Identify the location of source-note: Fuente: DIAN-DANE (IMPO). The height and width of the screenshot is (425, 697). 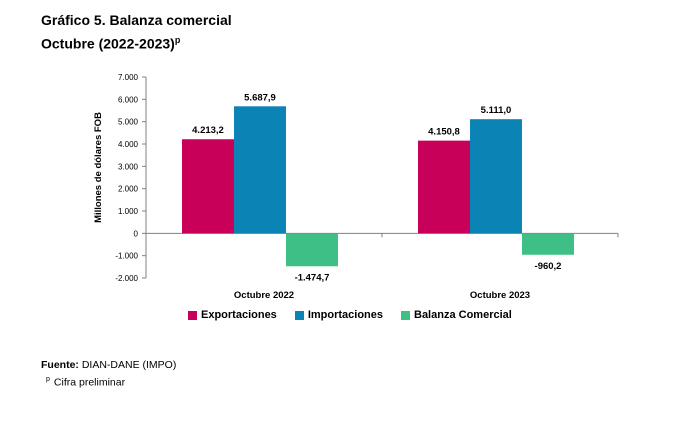
(108, 365).